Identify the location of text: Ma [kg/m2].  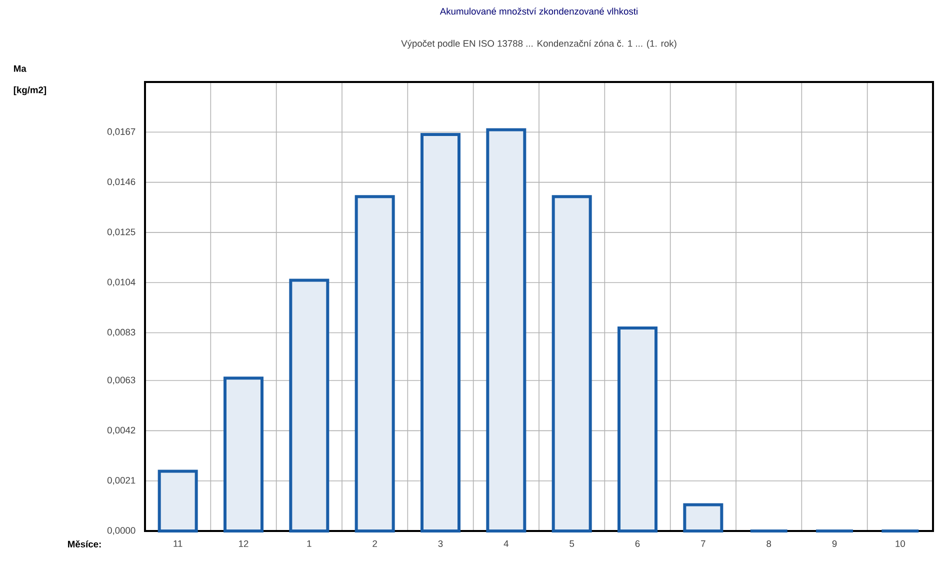
(30, 80).